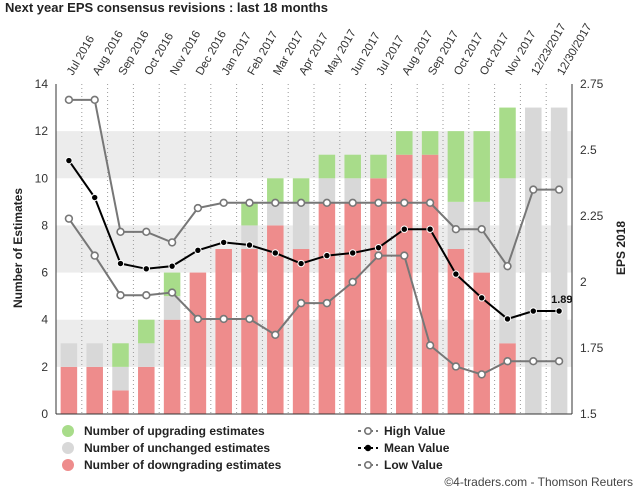 Image resolution: width=639 pixels, height=492 pixels. I want to click on legend-marker-high_line, so click(367, 430).